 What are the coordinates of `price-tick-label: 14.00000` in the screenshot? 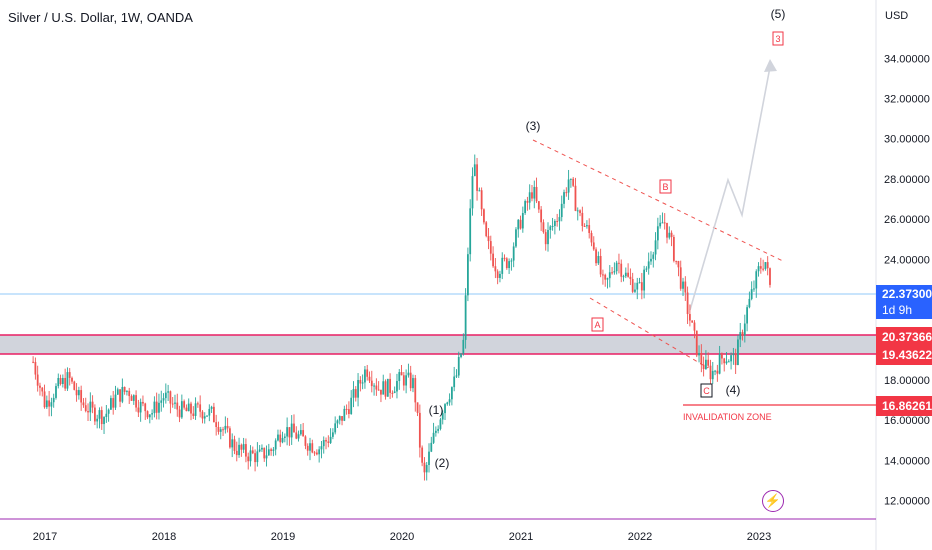 It's located at (907, 461).